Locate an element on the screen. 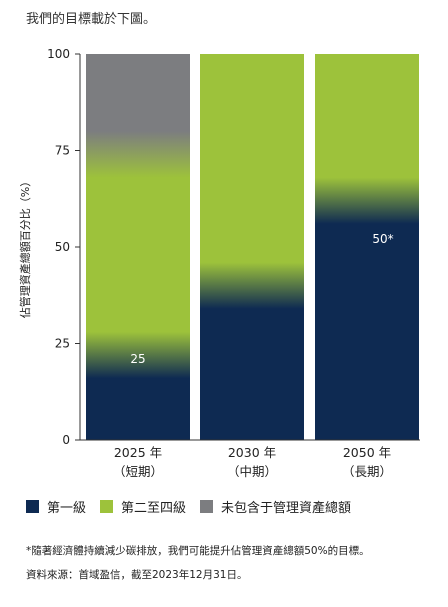 The image size is (448, 607). footnote-source: 資料來源：首域盈信，截至2023年12月31日。 is located at coordinates (137, 575).